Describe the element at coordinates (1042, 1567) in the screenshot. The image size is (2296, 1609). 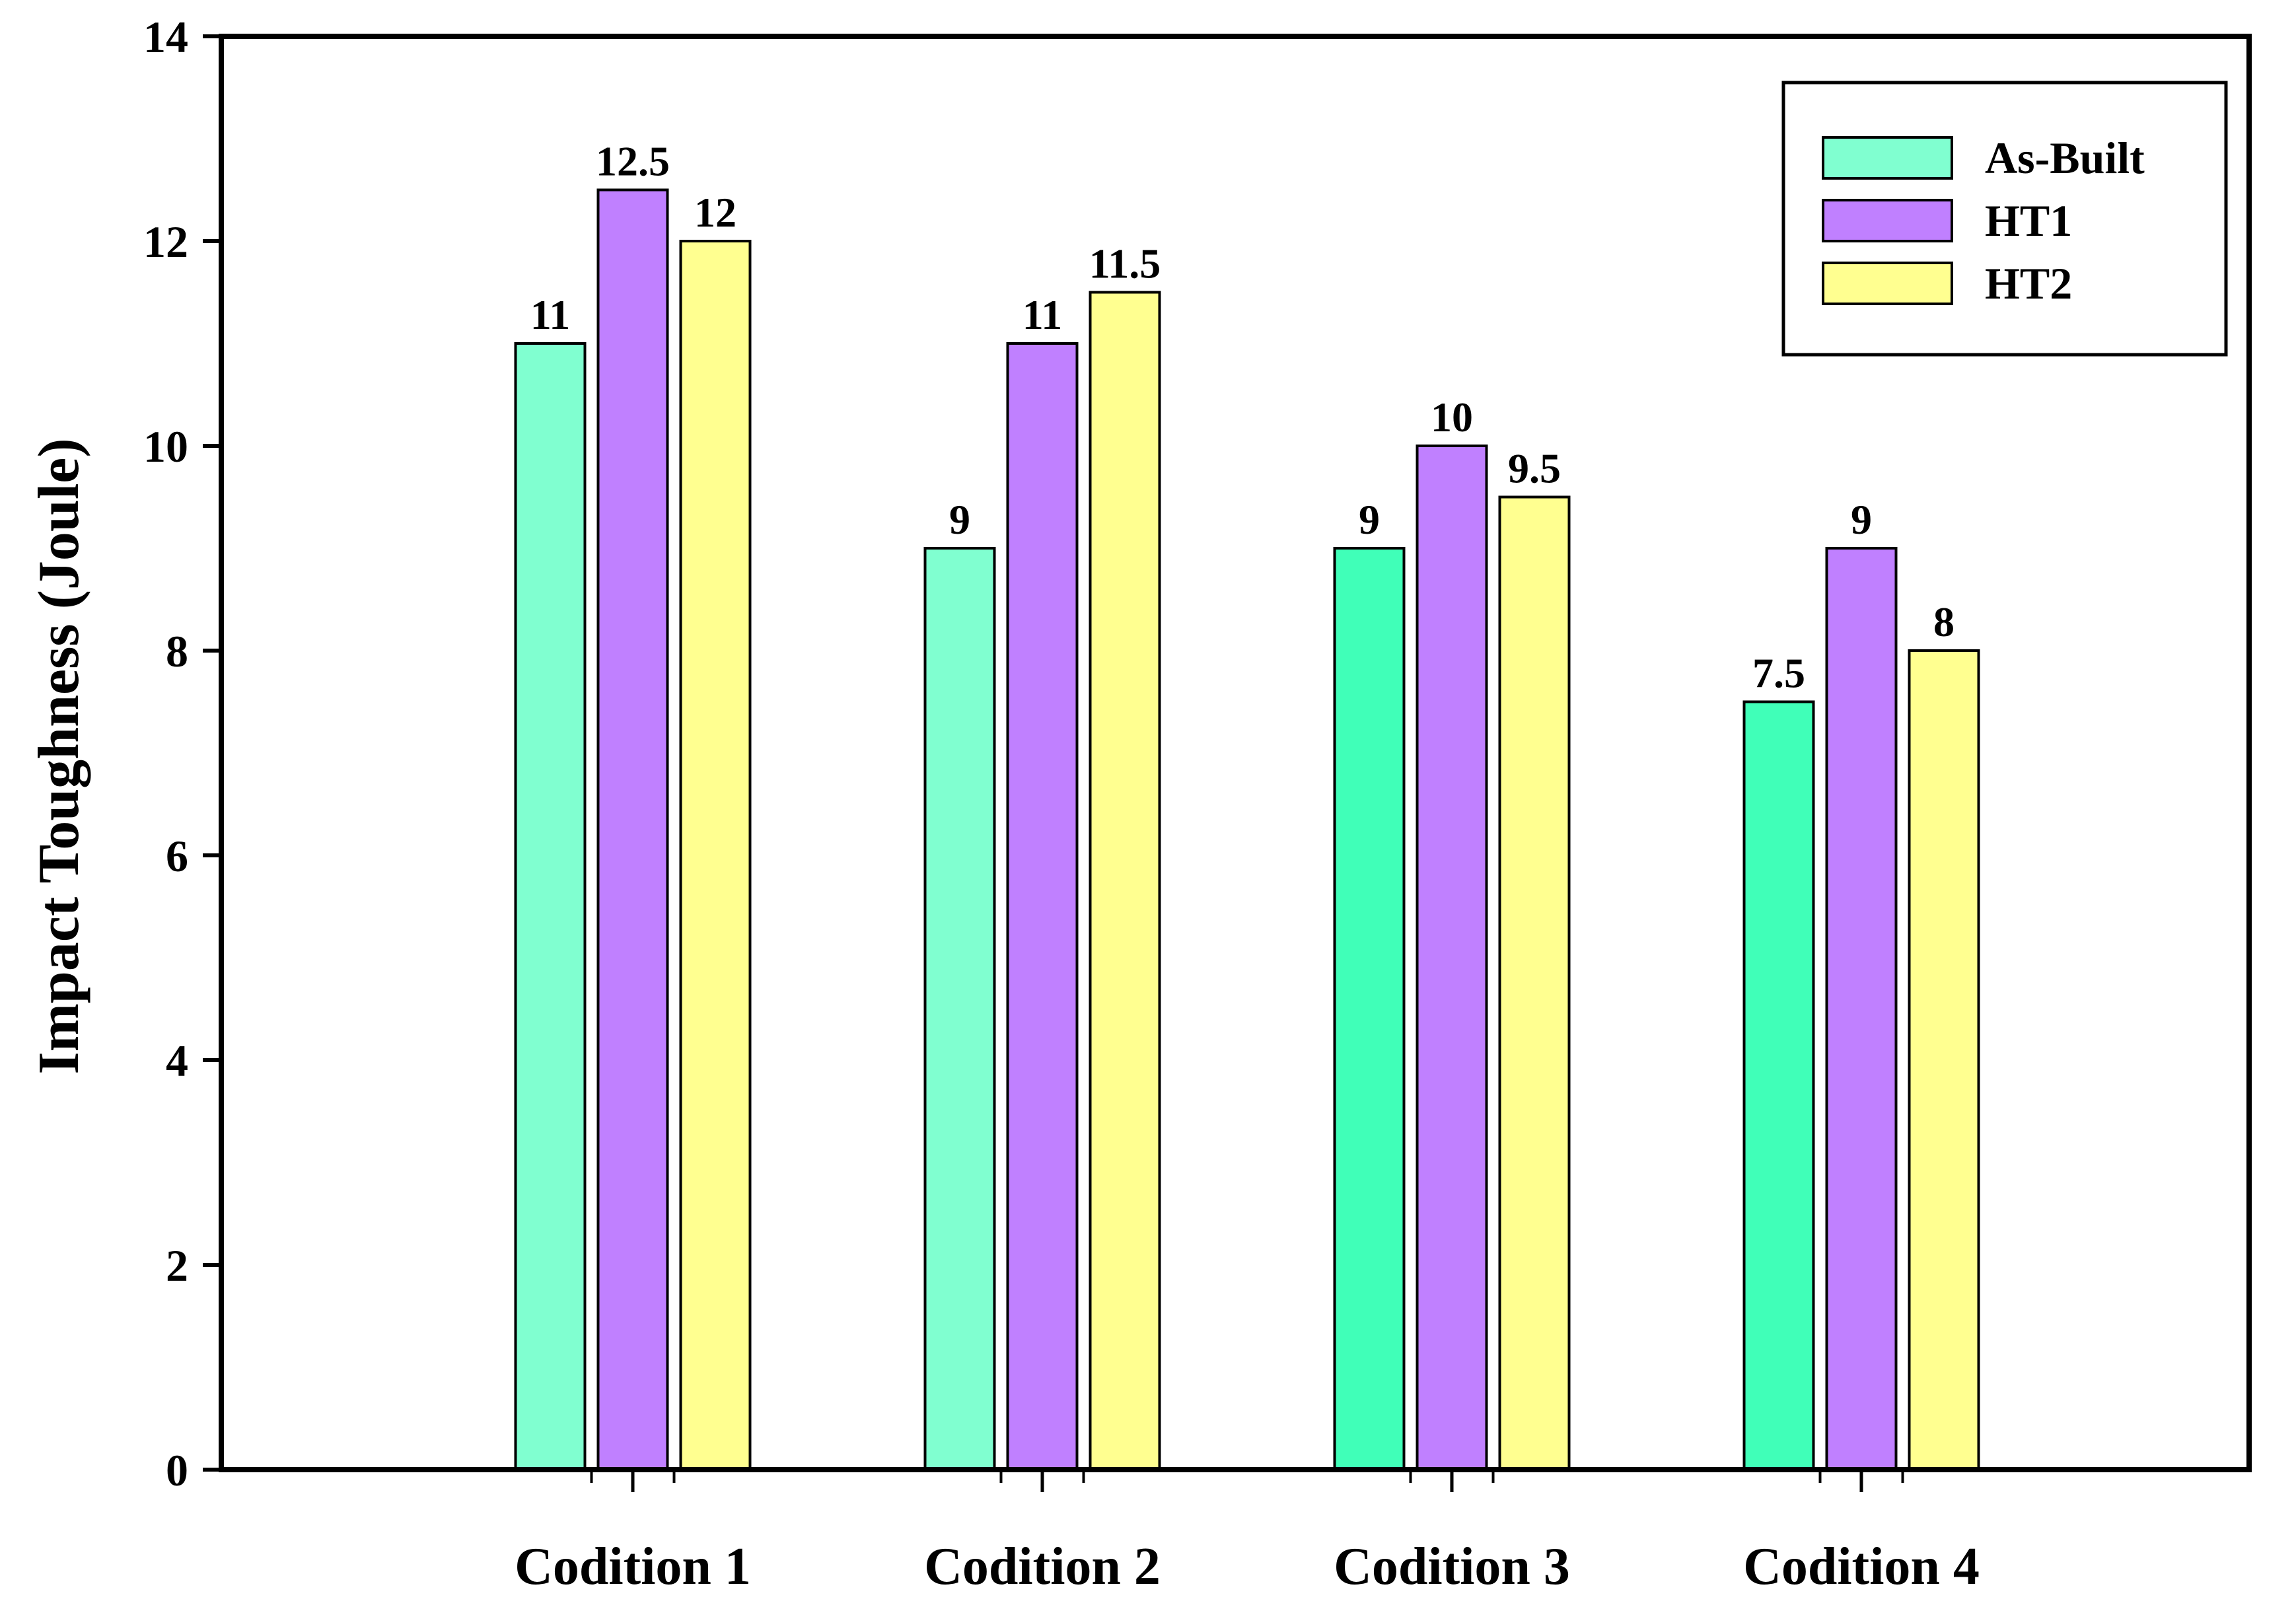
I see `x-category-label: Codition 2` at that location.